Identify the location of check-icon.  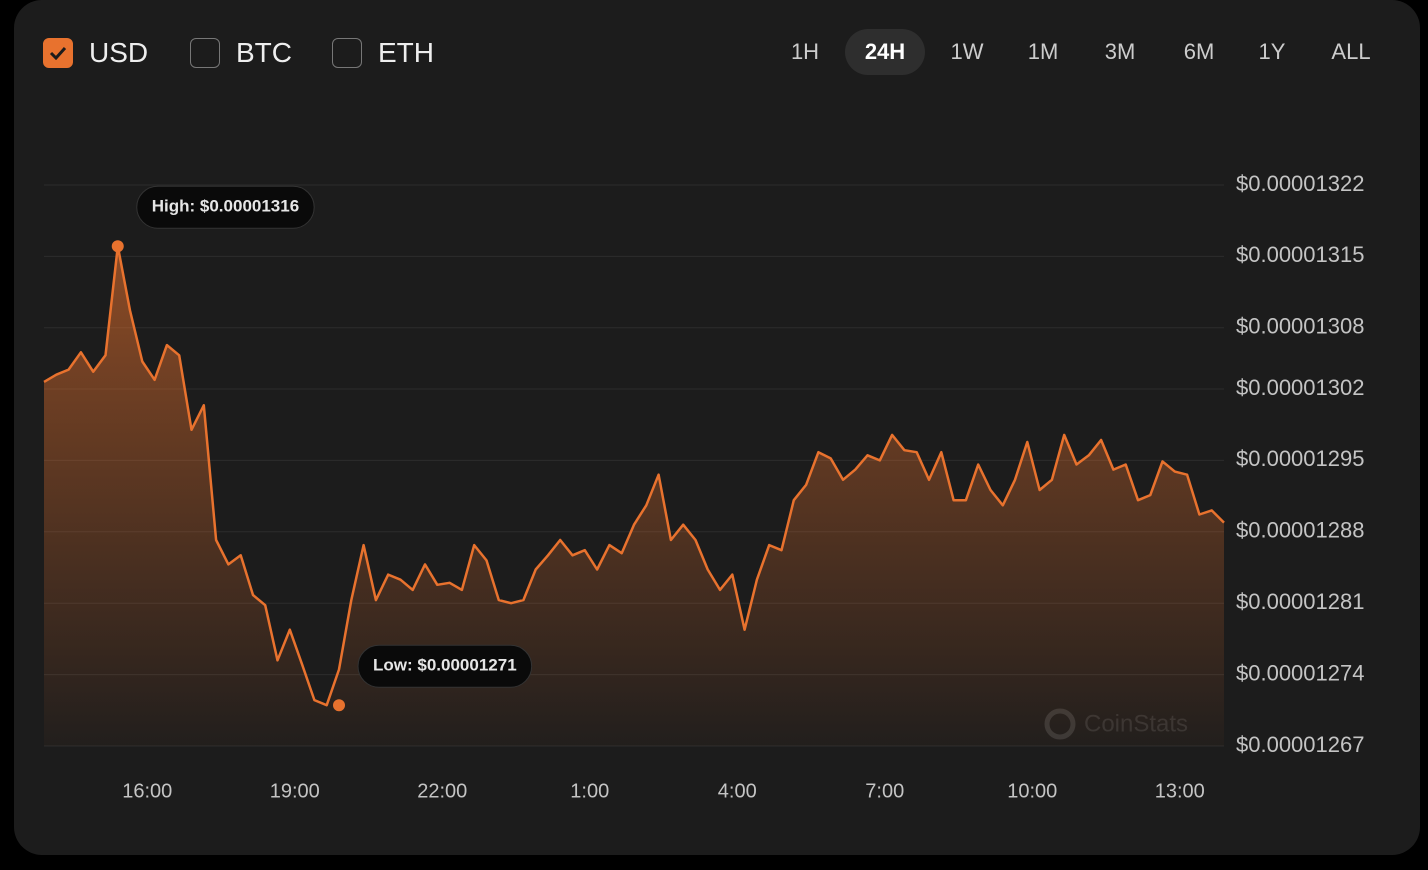
(58, 53).